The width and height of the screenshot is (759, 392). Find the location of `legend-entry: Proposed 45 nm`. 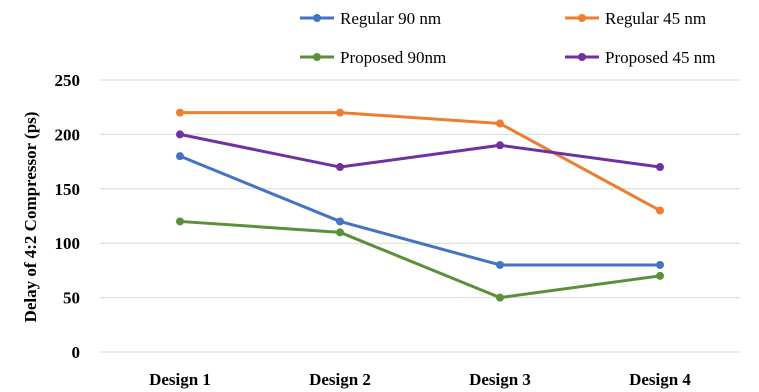

legend-entry: Proposed 45 nm is located at coordinates (640, 57).